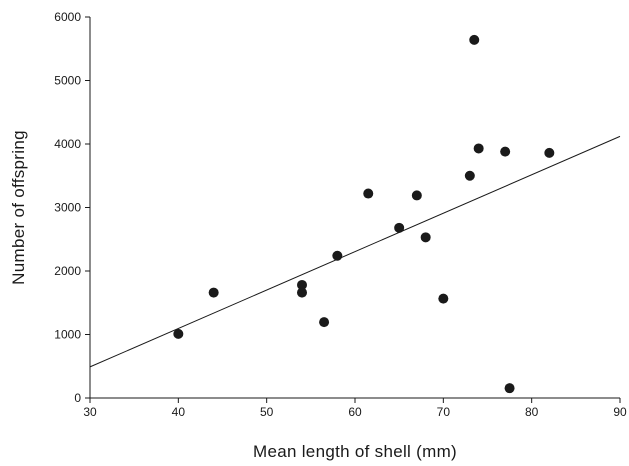 This screenshot has height=466, width=629. What do you see at coordinates (532, 412) in the screenshot?
I see `x-tick-label: 80` at bounding box center [532, 412].